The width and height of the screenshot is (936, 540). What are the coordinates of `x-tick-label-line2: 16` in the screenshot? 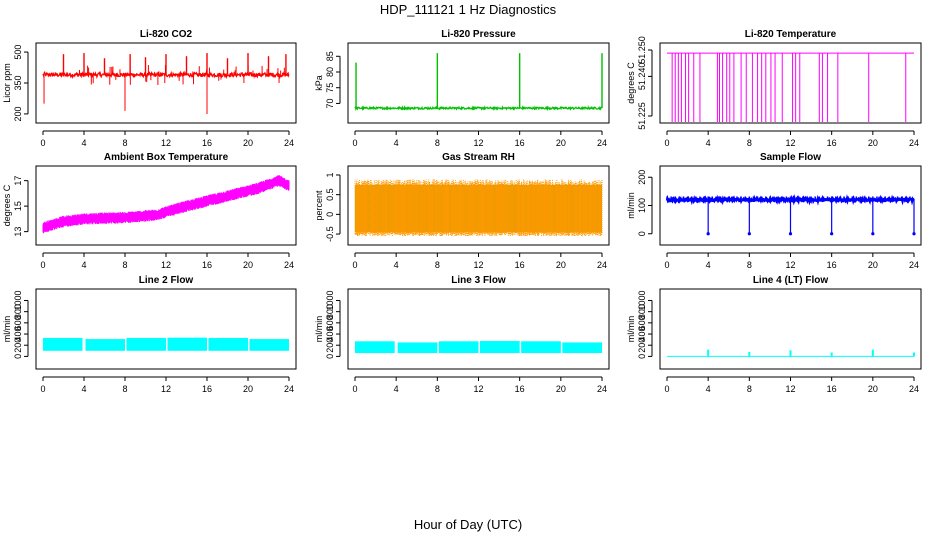 It's located at (207, 389).